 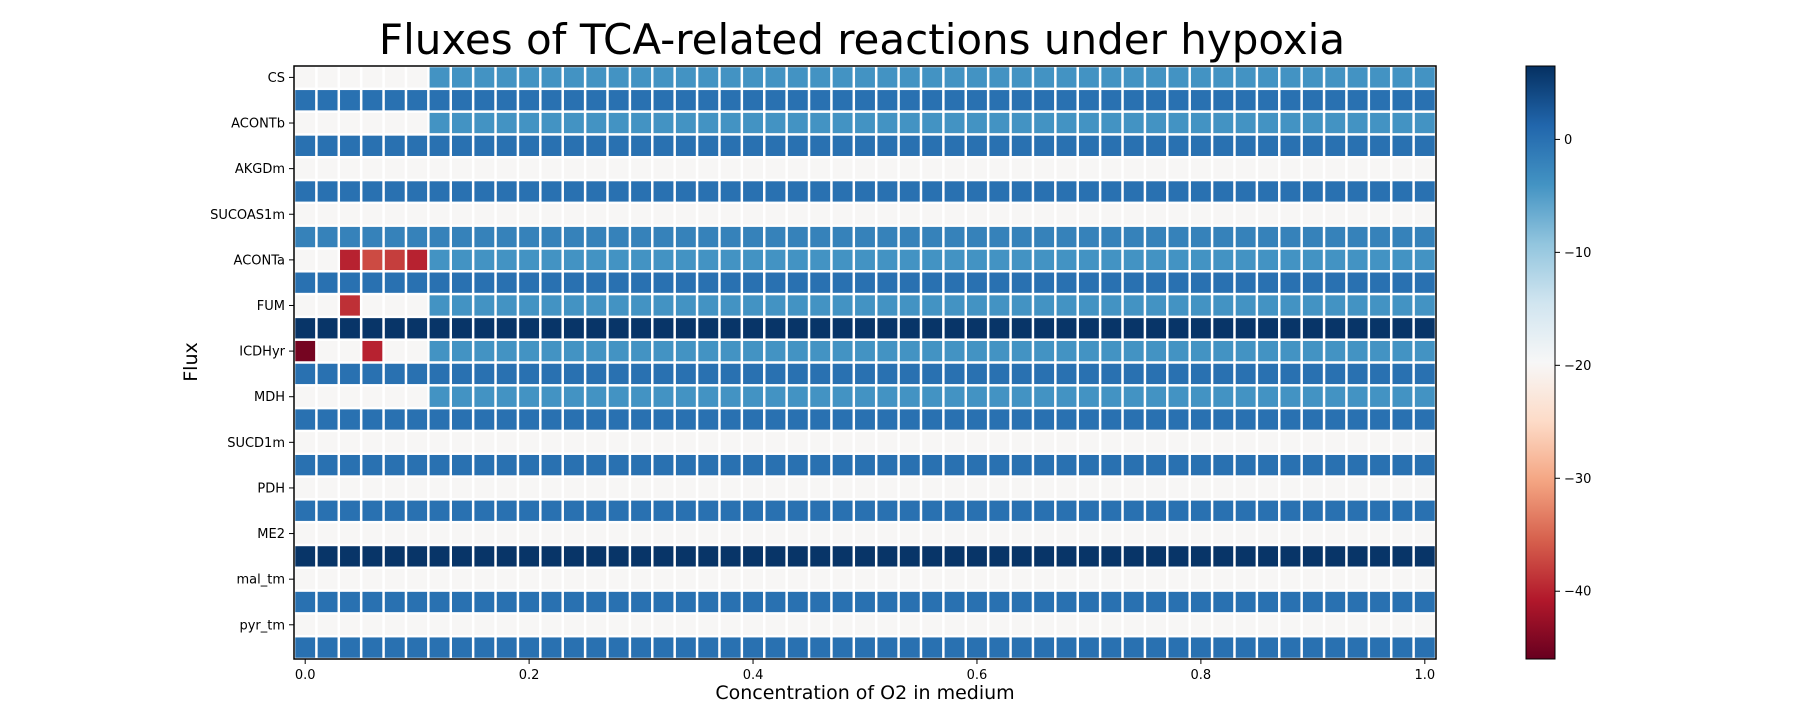 What do you see at coordinates (260, 169) in the screenshot?
I see `y-tick-label: AKGDm` at bounding box center [260, 169].